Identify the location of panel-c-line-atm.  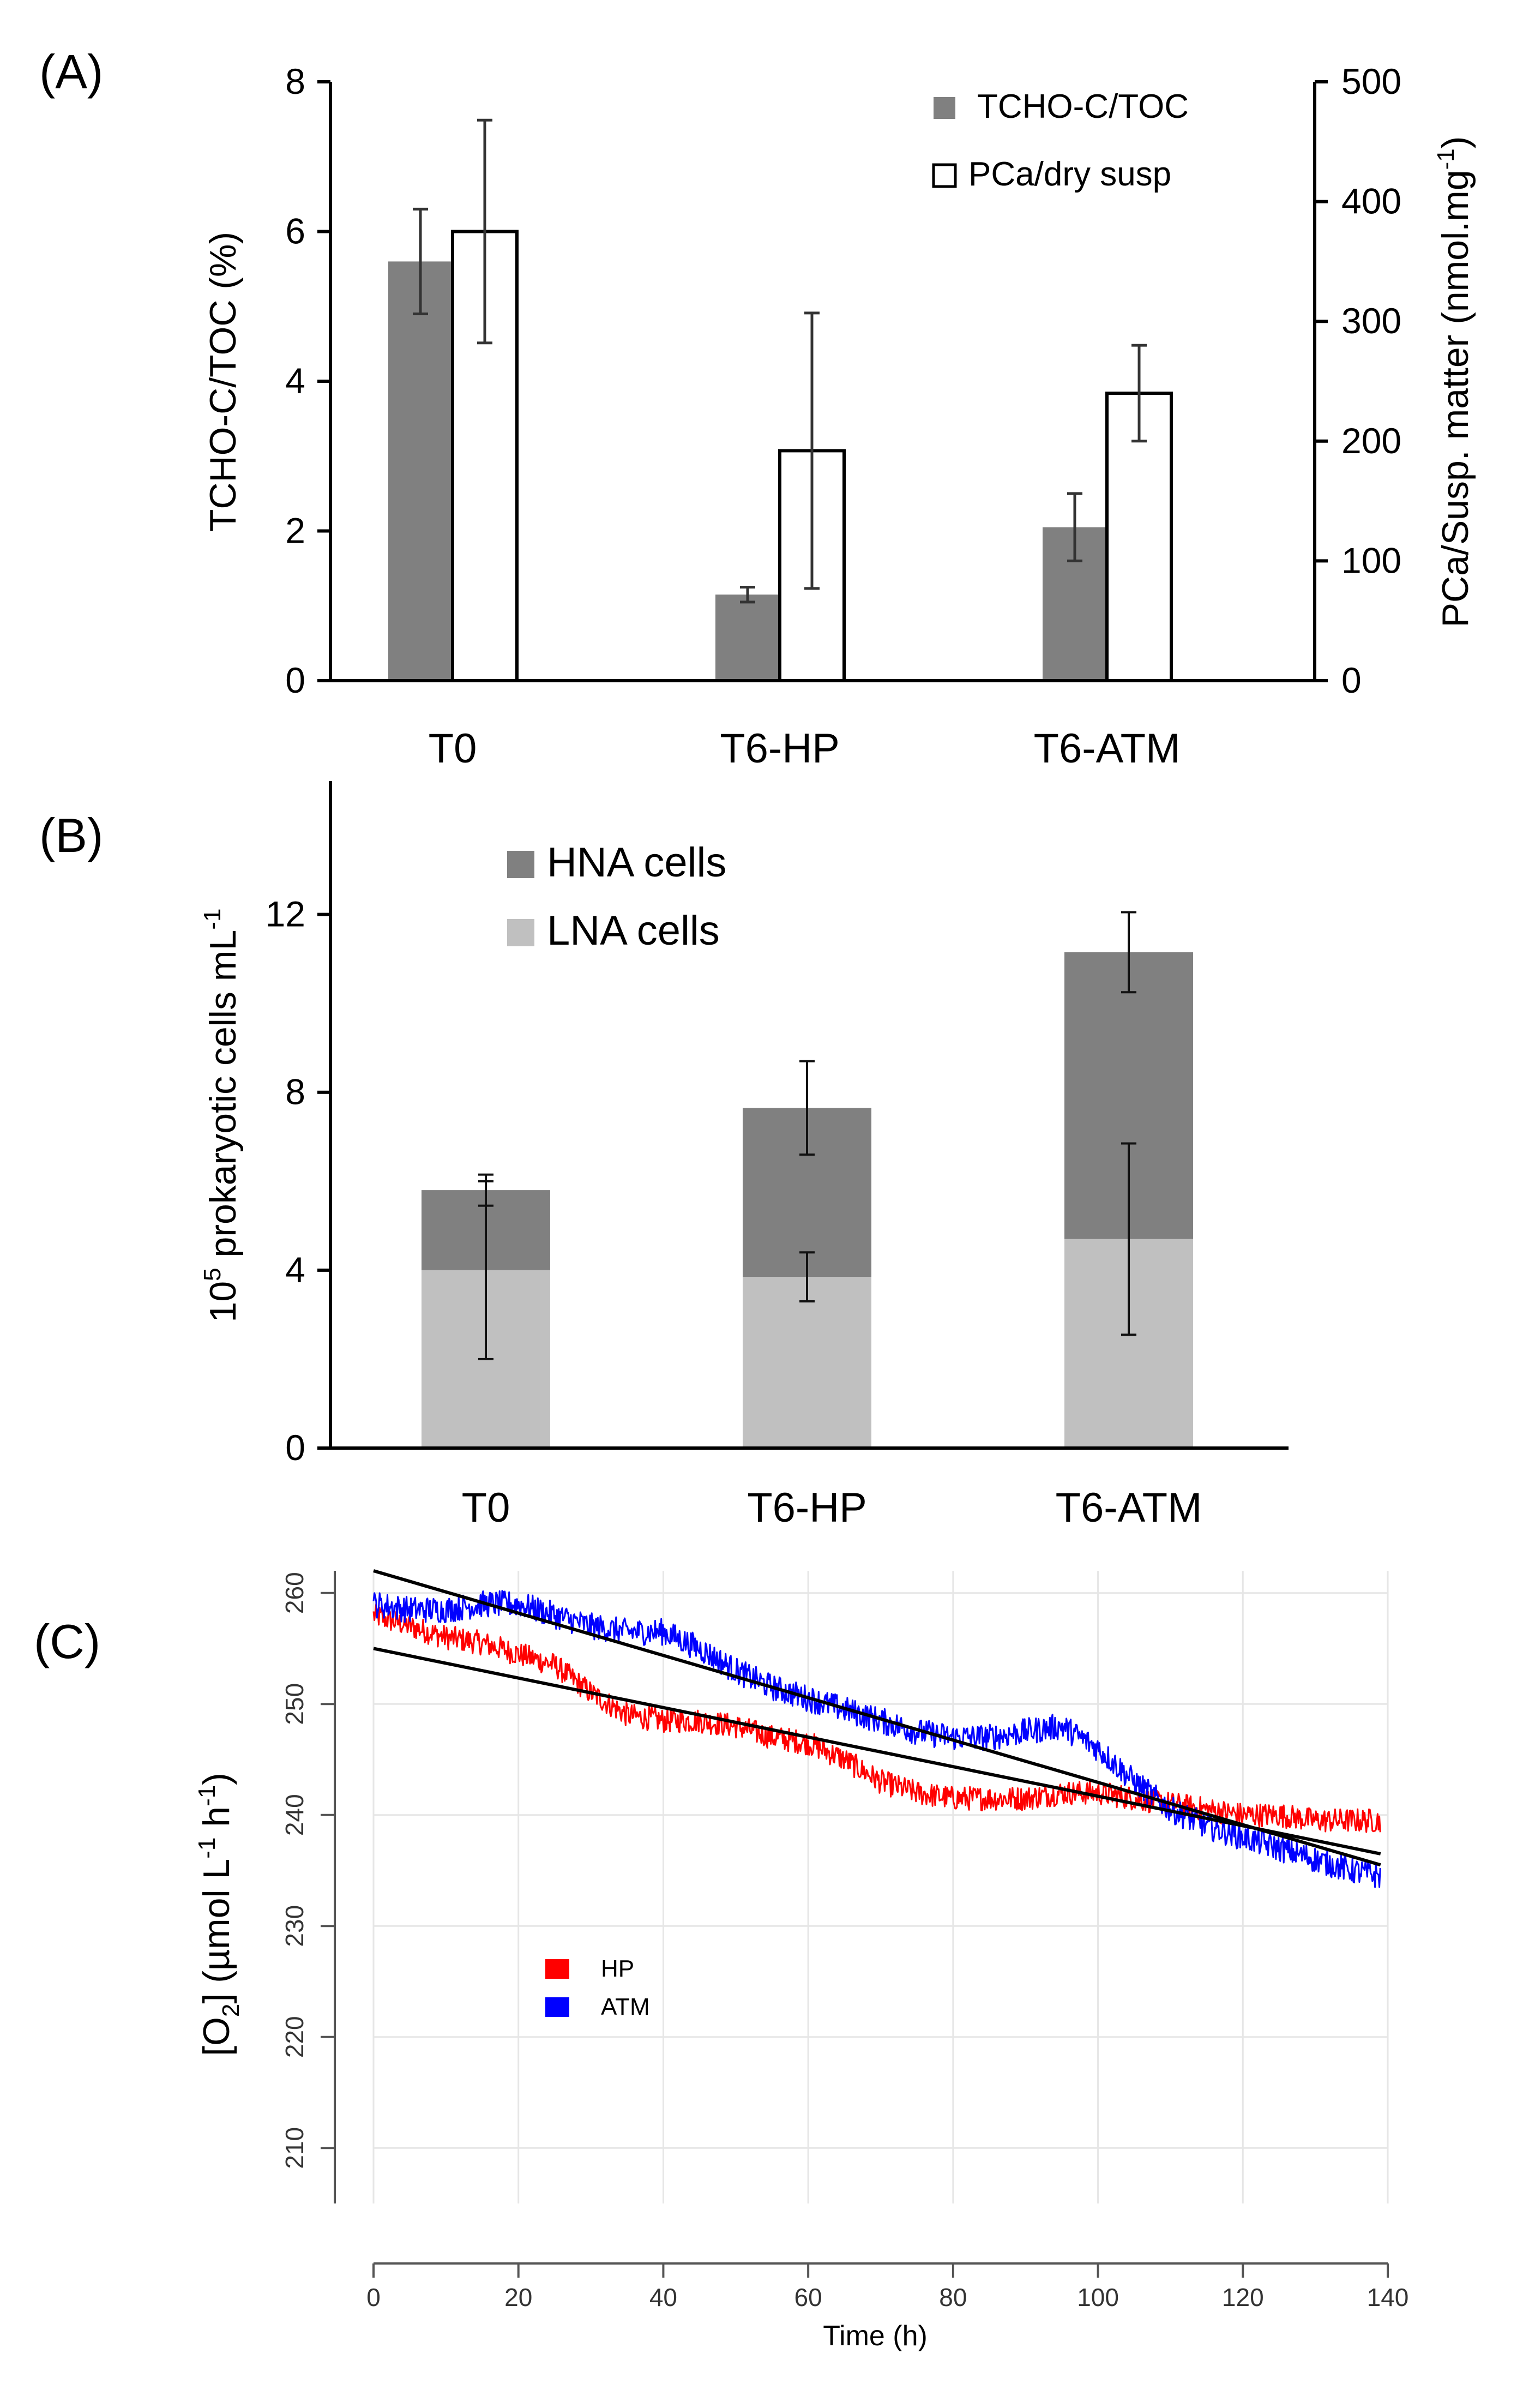
(877, 1739).